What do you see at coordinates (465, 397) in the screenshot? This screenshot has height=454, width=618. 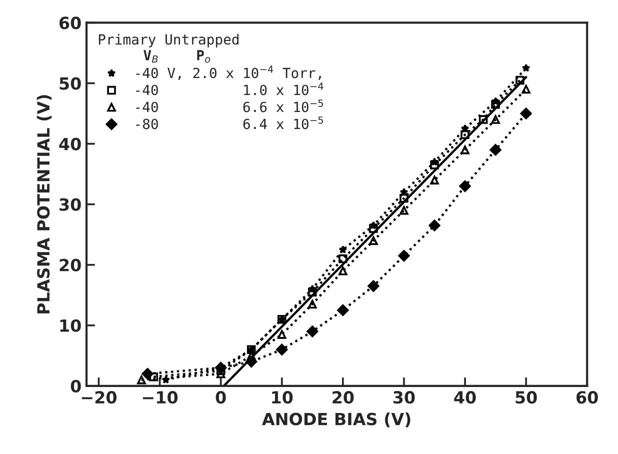 I see `x-tick-label: 40` at bounding box center [465, 397].